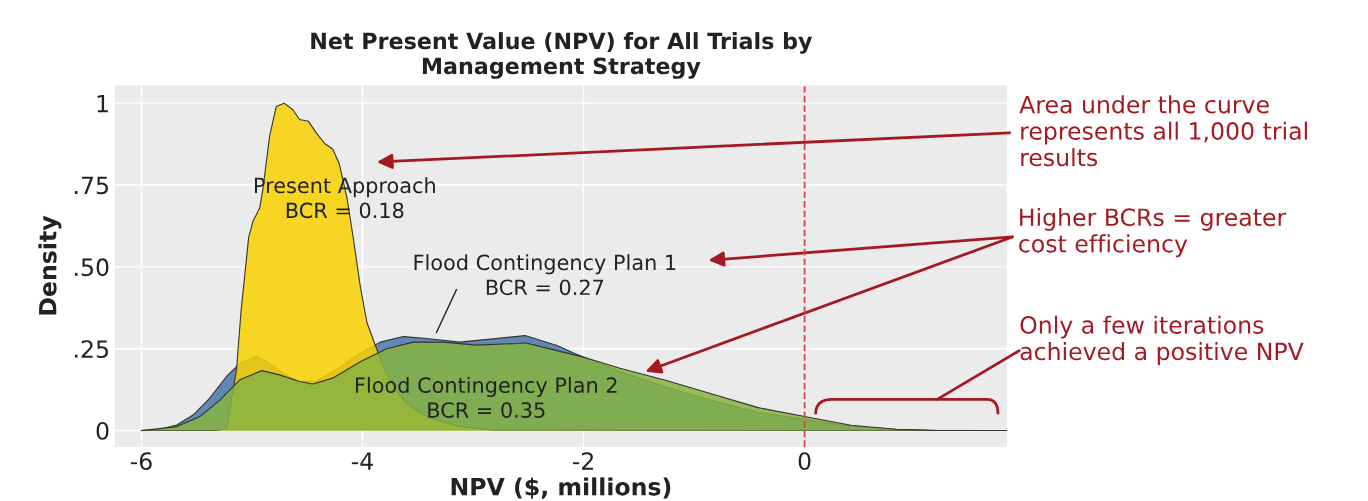 The image size is (1368, 501). What do you see at coordinates (92, 267) in the screenshot?
I see `y-tick-label: .50` at bounding box center [92, 267].